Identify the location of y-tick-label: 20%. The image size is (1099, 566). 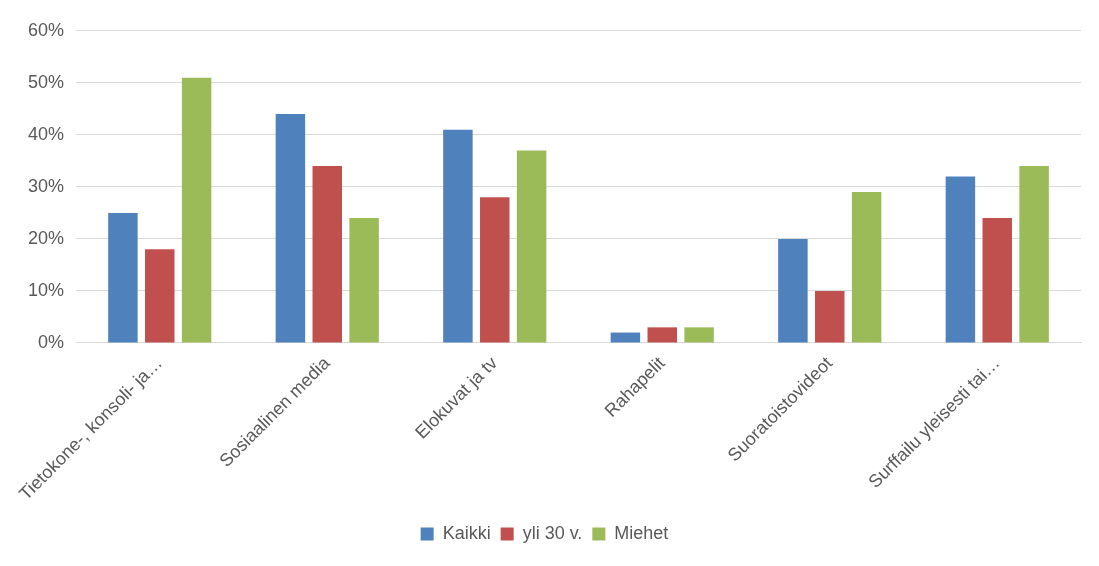
(46, 237).